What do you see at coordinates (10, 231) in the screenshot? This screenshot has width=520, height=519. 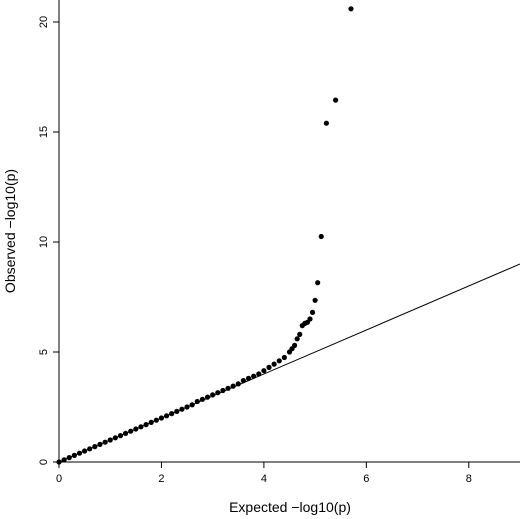 I see `y-axis-title: Observed −log10(p)` at bounding box center [10, 231].